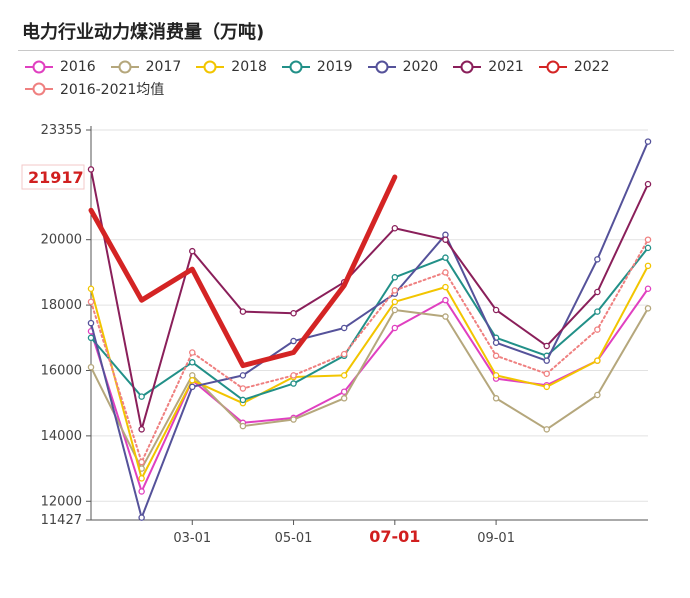 The height and width of the screenshot is (598, 690). What do you see at coordinates (249, 67) in the screenshot?
I see `legend-label: 2018` at bounding box center [249, 67].